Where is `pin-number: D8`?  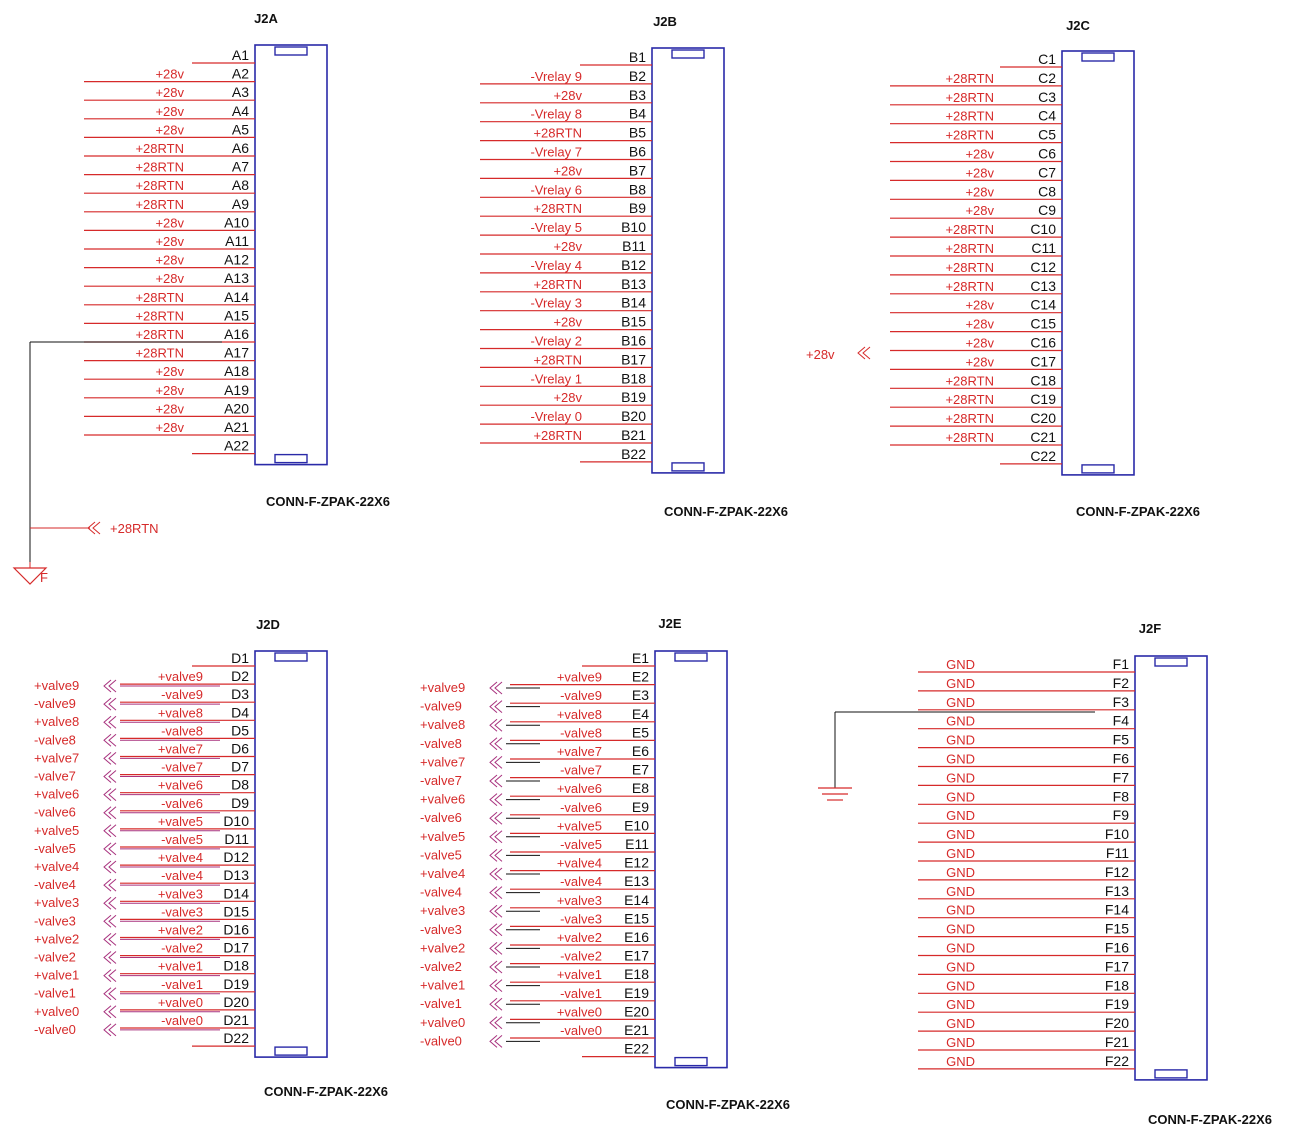
pin-number: D8 is located at coordinates (240, 785).